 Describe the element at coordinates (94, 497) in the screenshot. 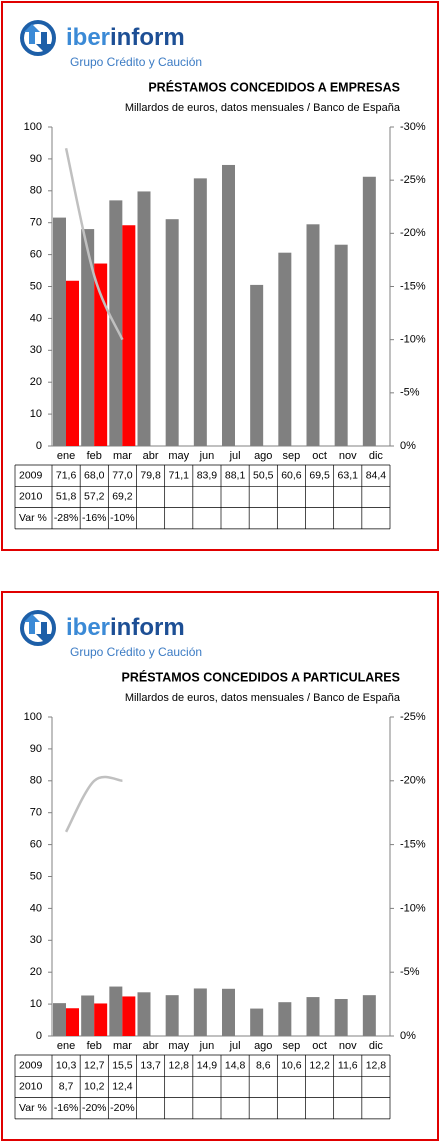

I see `table-cell: 57,2` at that location.